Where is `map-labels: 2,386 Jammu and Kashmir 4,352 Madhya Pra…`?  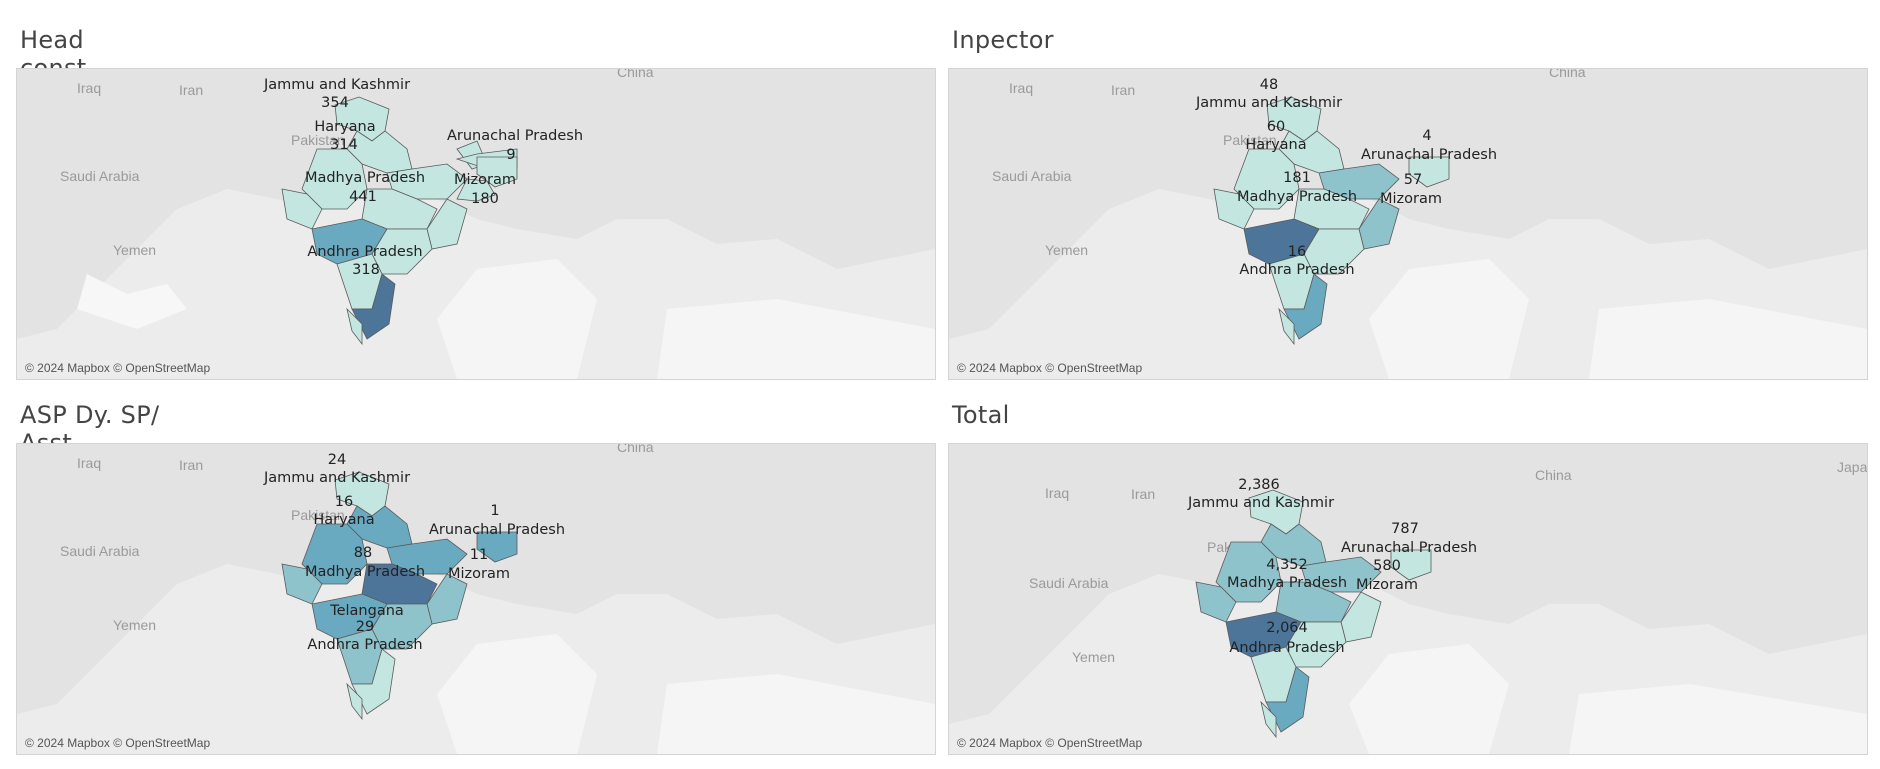
map-labels: 2,386 Jammu and Kashmir 4,352 Madhya Pra… is located at coordinates (1332, 566).